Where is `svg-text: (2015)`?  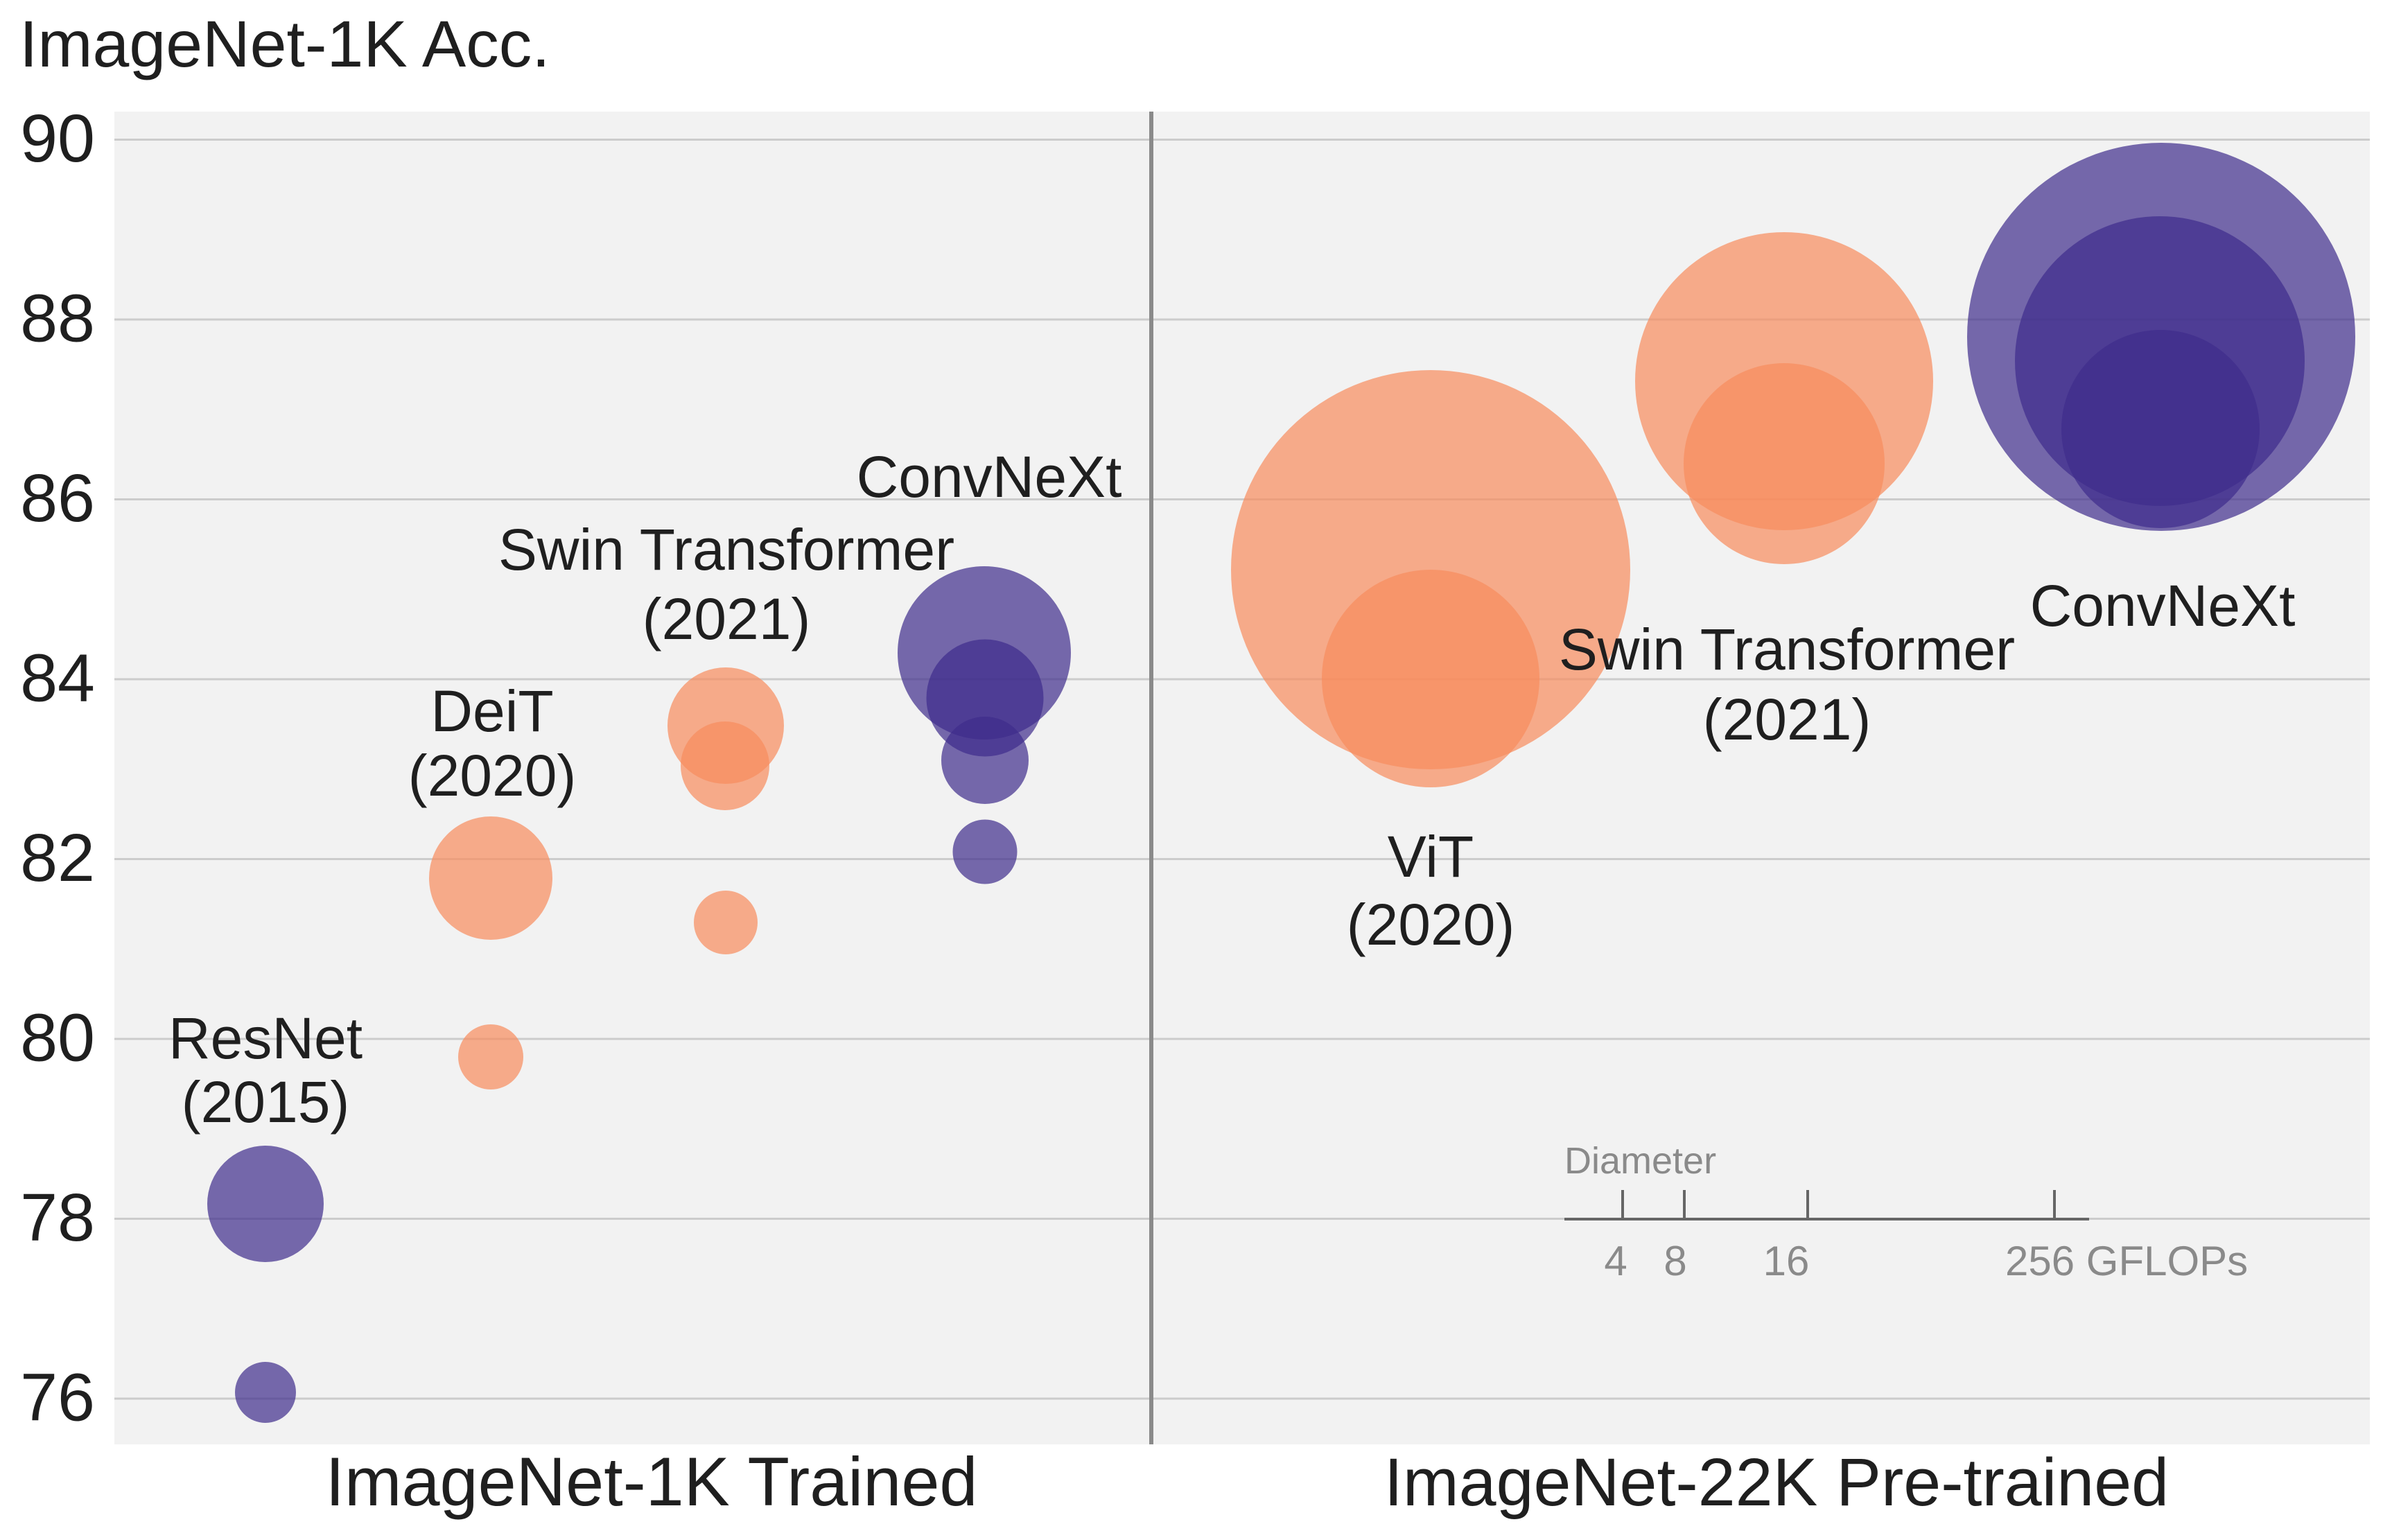 svg-text: (2015) is located at coordinates (266, 1102).